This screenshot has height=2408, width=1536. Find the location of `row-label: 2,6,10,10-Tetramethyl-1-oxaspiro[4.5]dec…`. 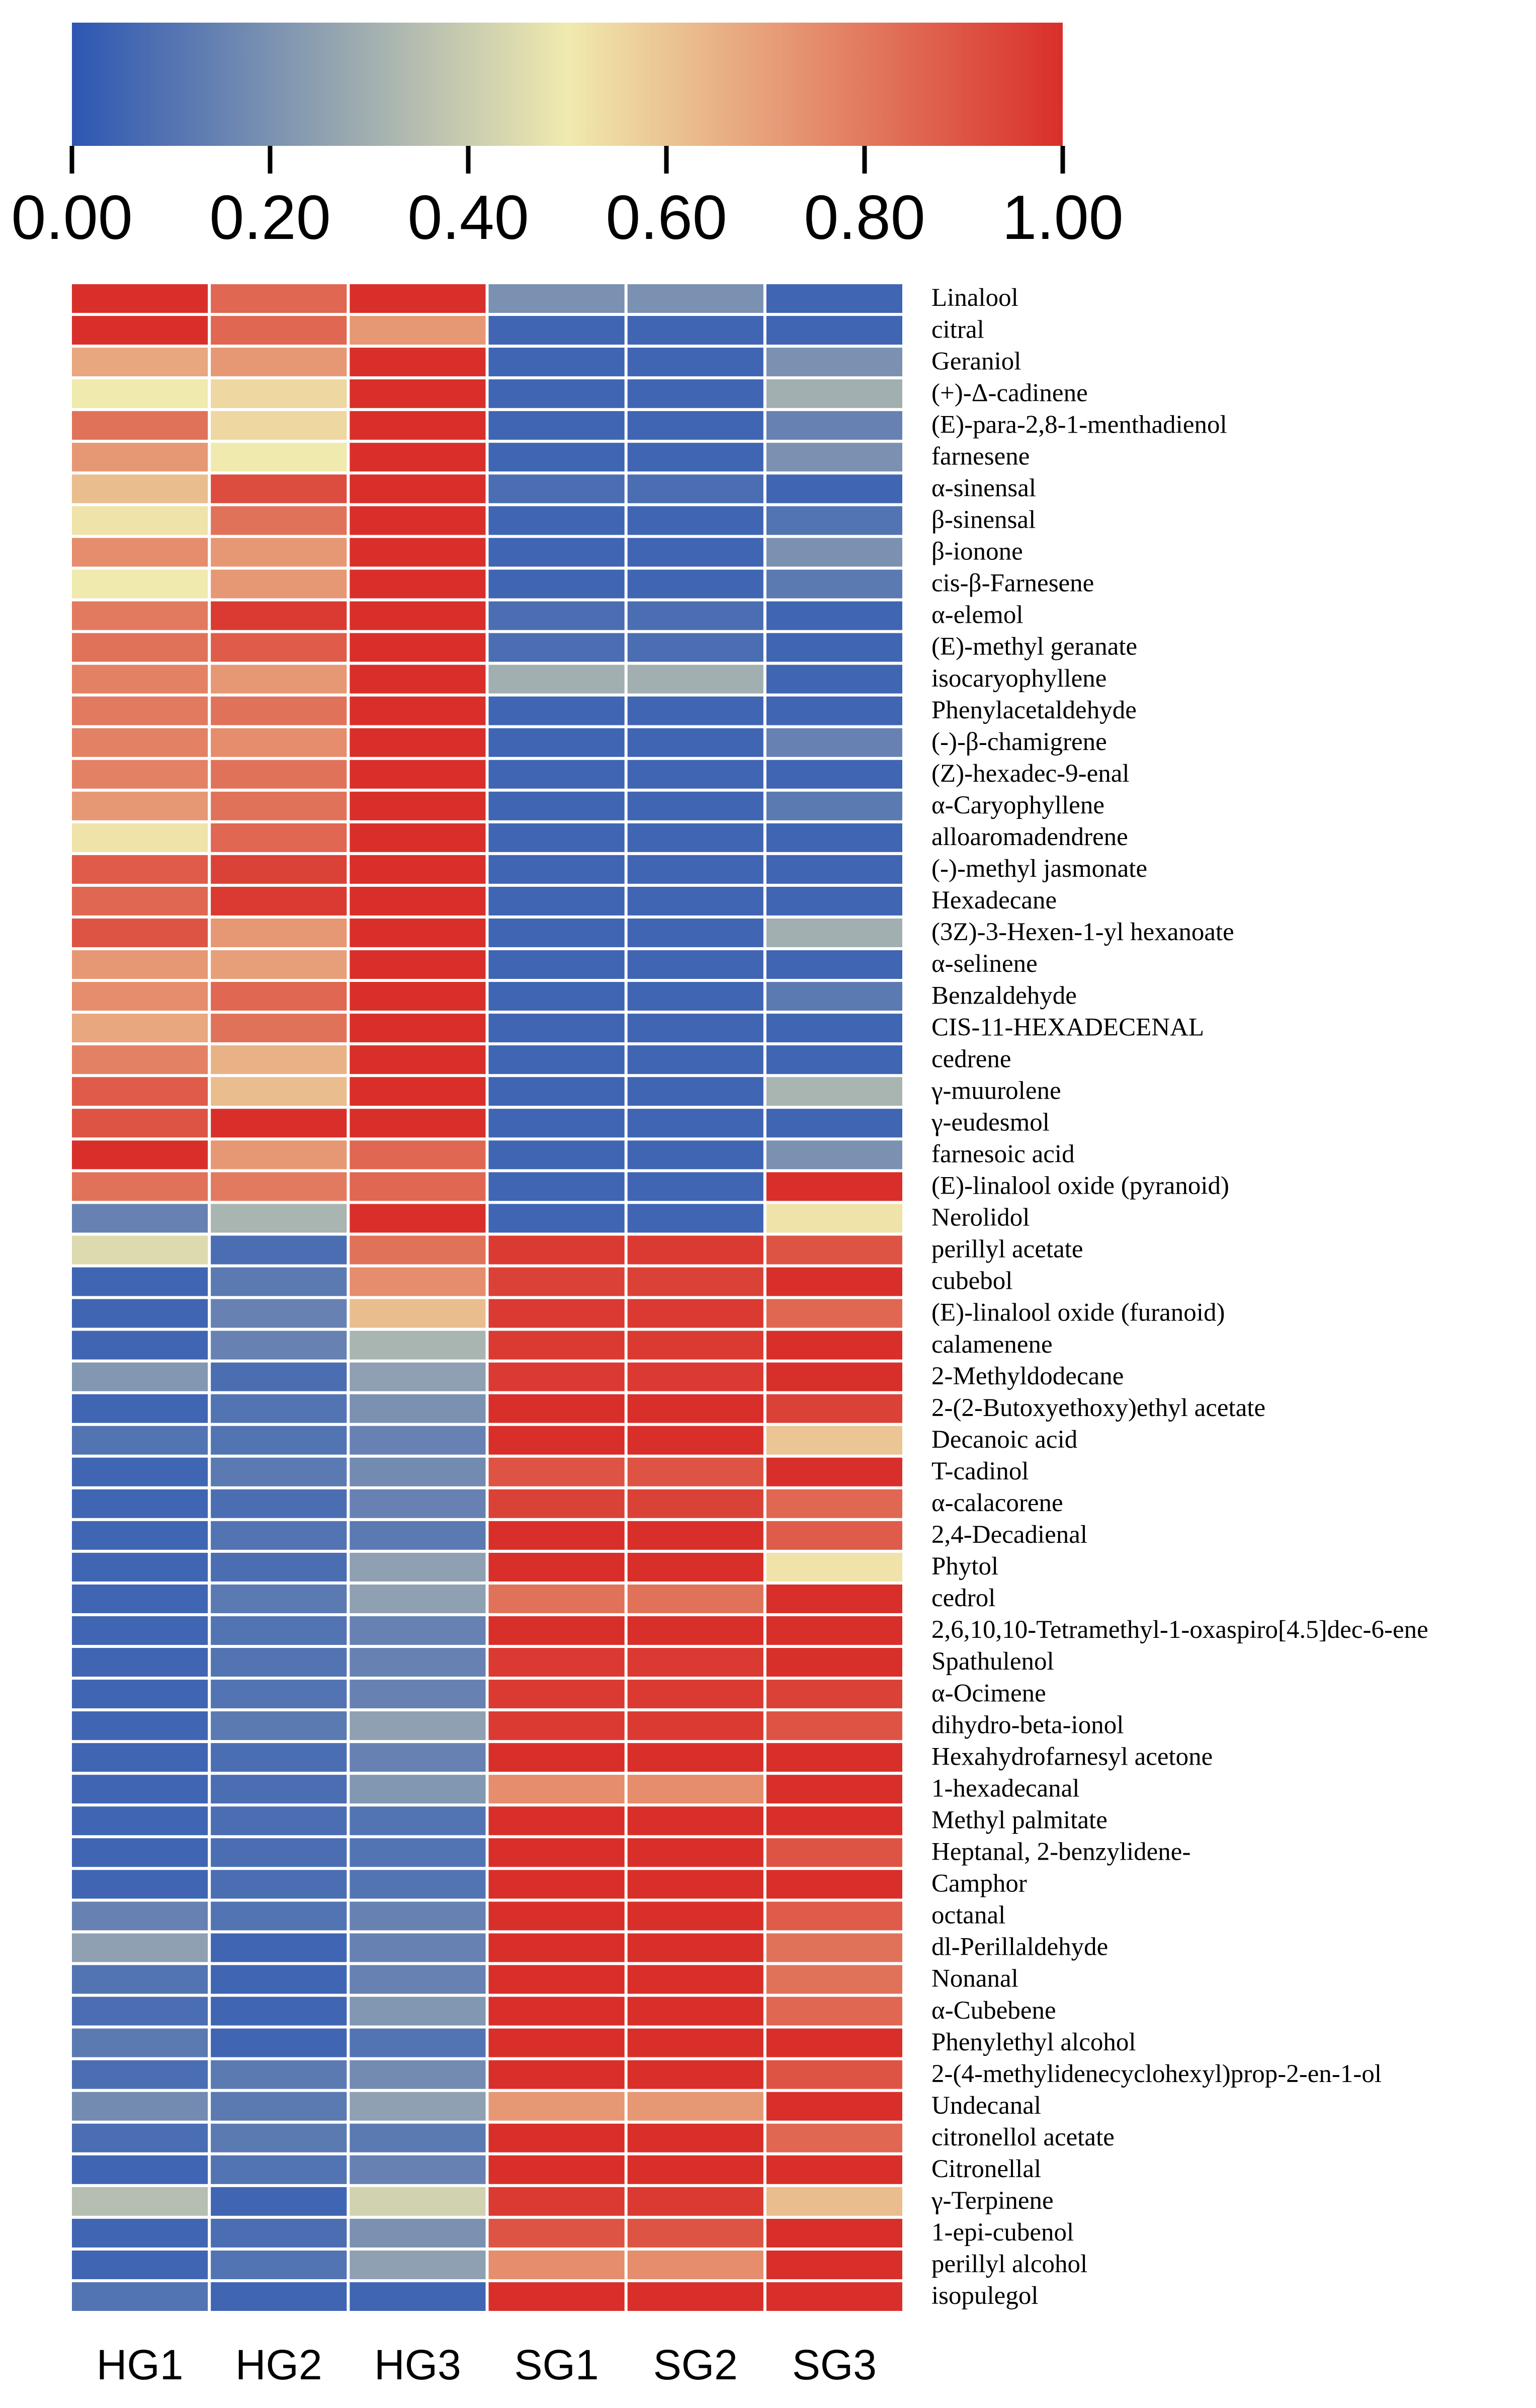

row-label: 2,6,10,10-Tetramethyl-1-oxaspiro[4.5]dec… is located at coordinates (1179, 1630).